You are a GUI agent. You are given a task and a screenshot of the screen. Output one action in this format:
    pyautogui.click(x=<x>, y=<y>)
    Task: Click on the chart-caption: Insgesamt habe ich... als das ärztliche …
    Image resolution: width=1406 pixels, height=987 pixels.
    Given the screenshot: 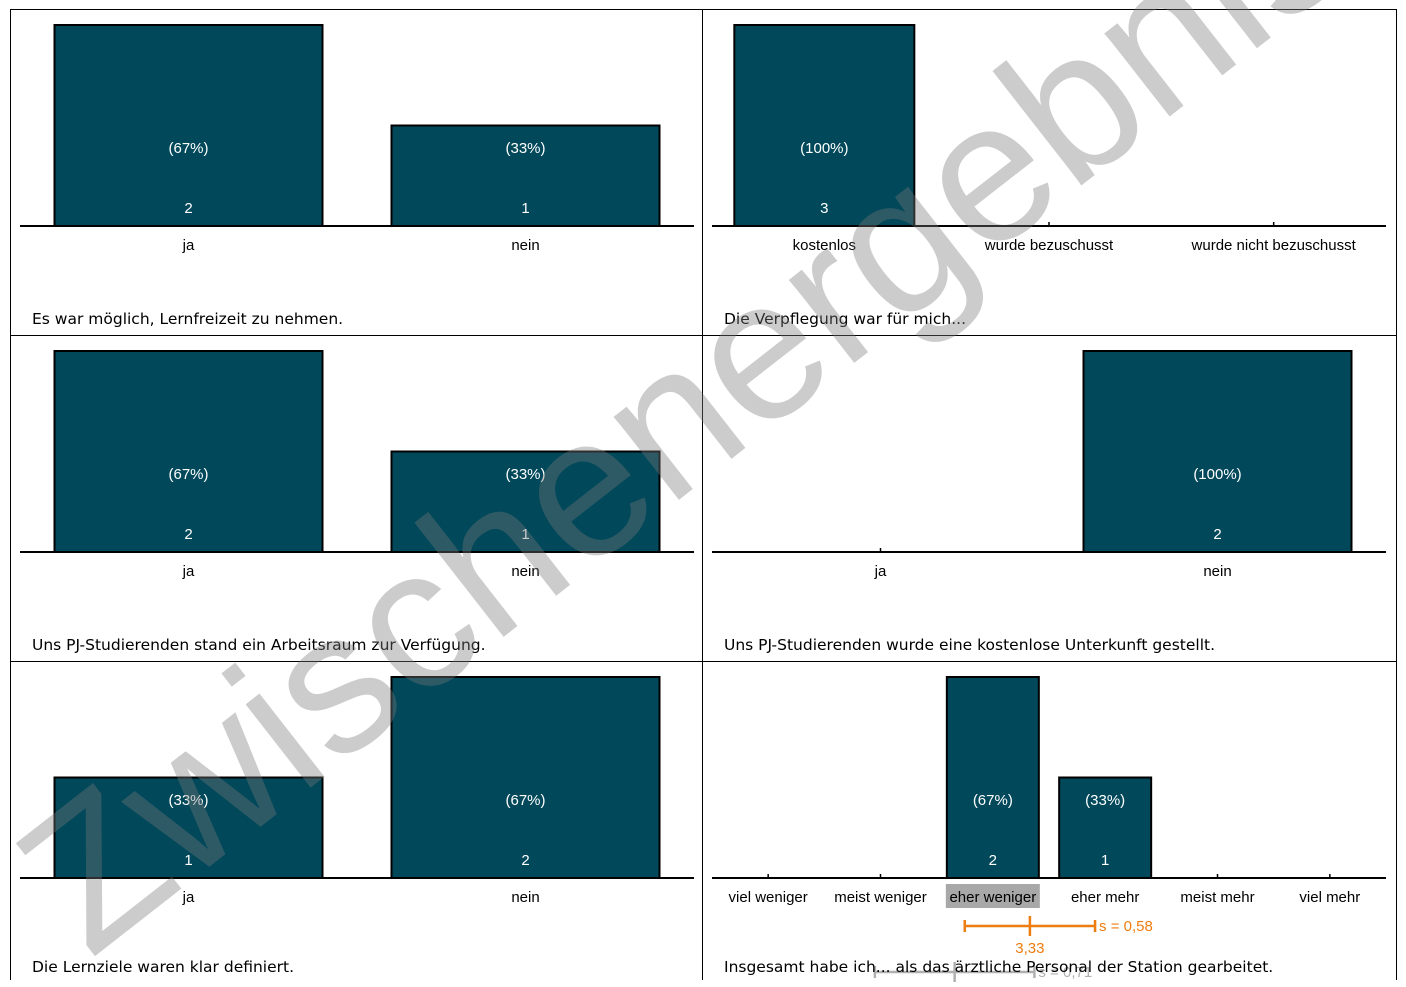 What is the action you would take?
    pyautogui.click(x=999, y=967)
    